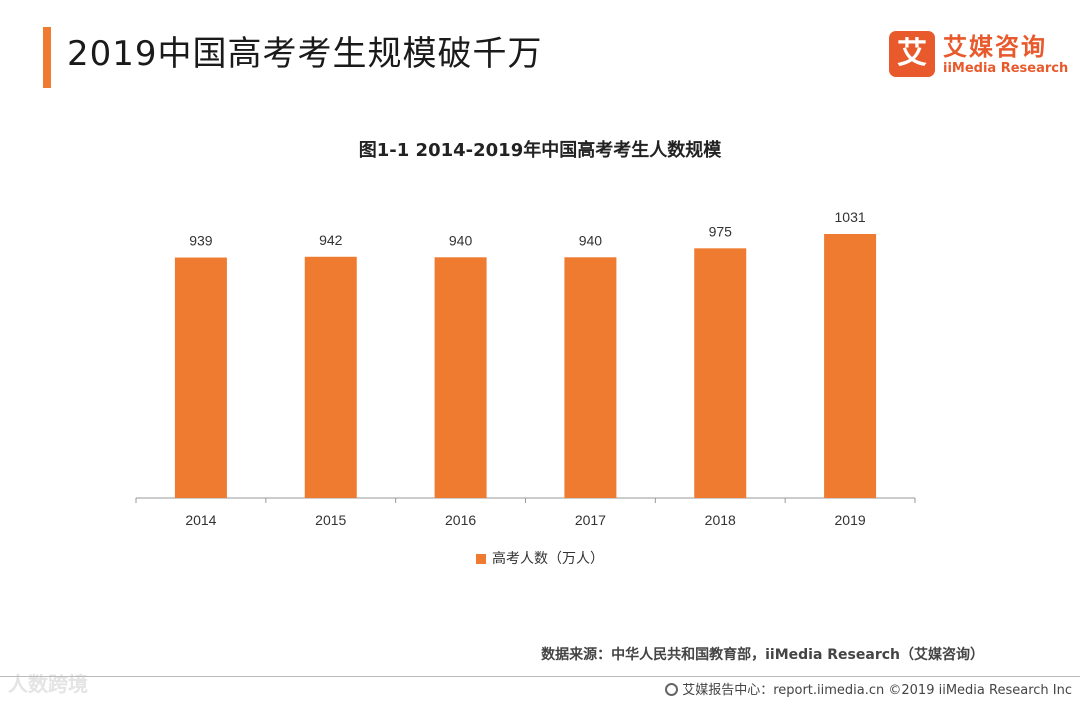 The image size is (1080, 702). What do you see at coordinates (762, 655) in the screenshot?
I see `data-source: 数据来源：中华人民共和国教育部，iiMedia Research（艾媒咨询）` at bounding box center [762, 655].